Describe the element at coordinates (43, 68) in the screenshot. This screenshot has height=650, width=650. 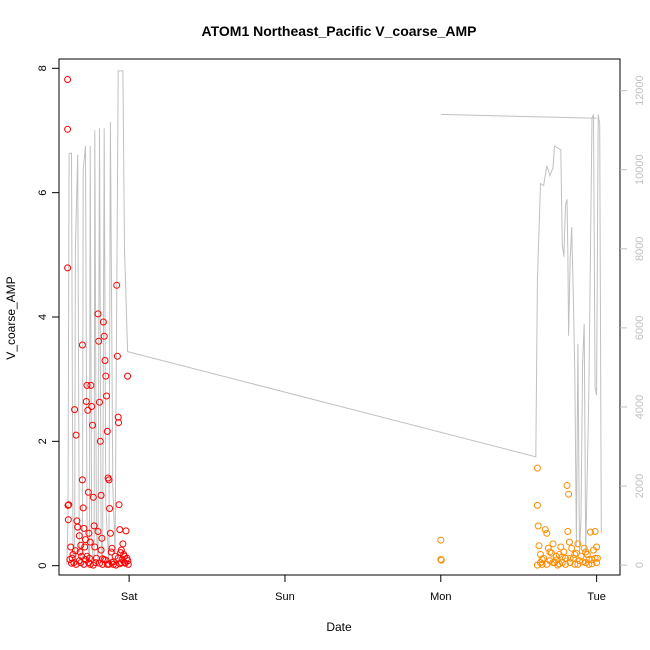
I see `y-tick-label: 8` at that location.